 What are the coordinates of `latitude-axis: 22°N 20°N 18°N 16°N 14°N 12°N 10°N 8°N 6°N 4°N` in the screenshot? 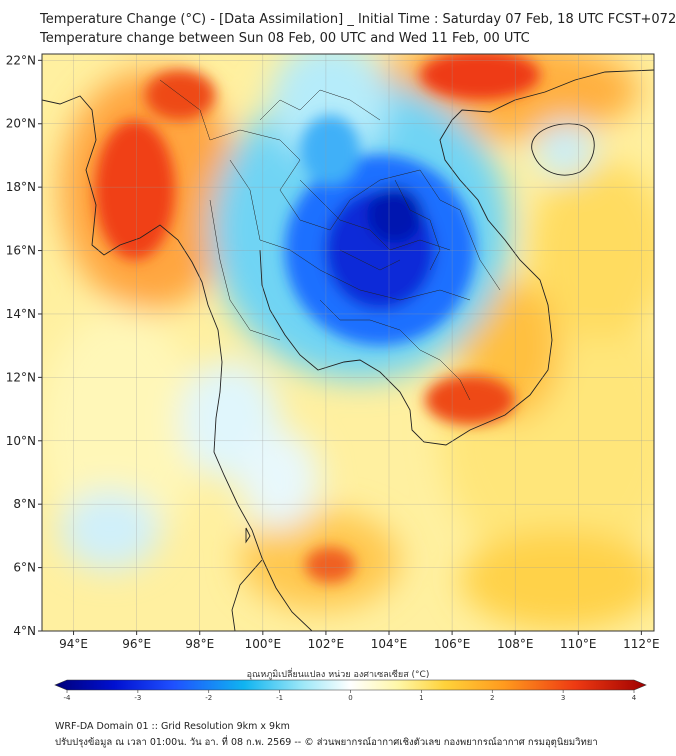 It's located at (24, 345).